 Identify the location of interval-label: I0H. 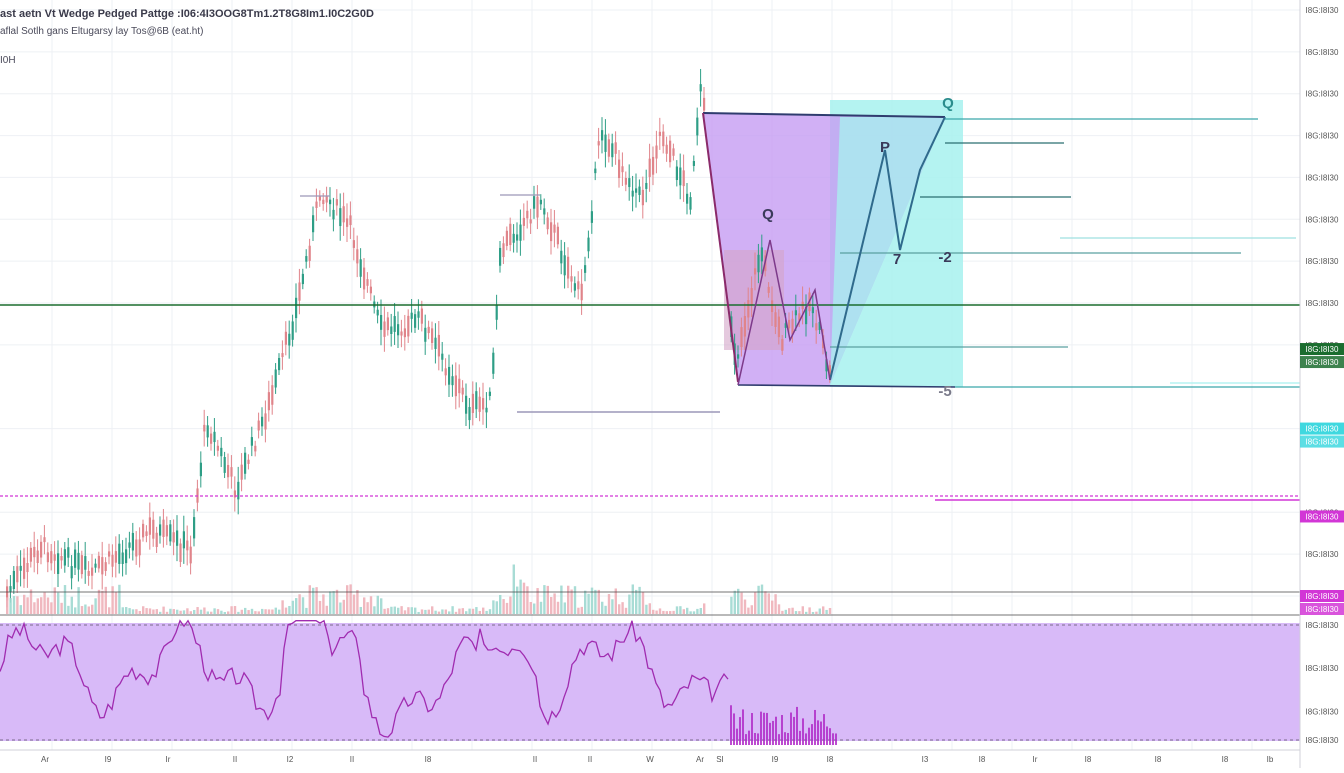
(8, 60).